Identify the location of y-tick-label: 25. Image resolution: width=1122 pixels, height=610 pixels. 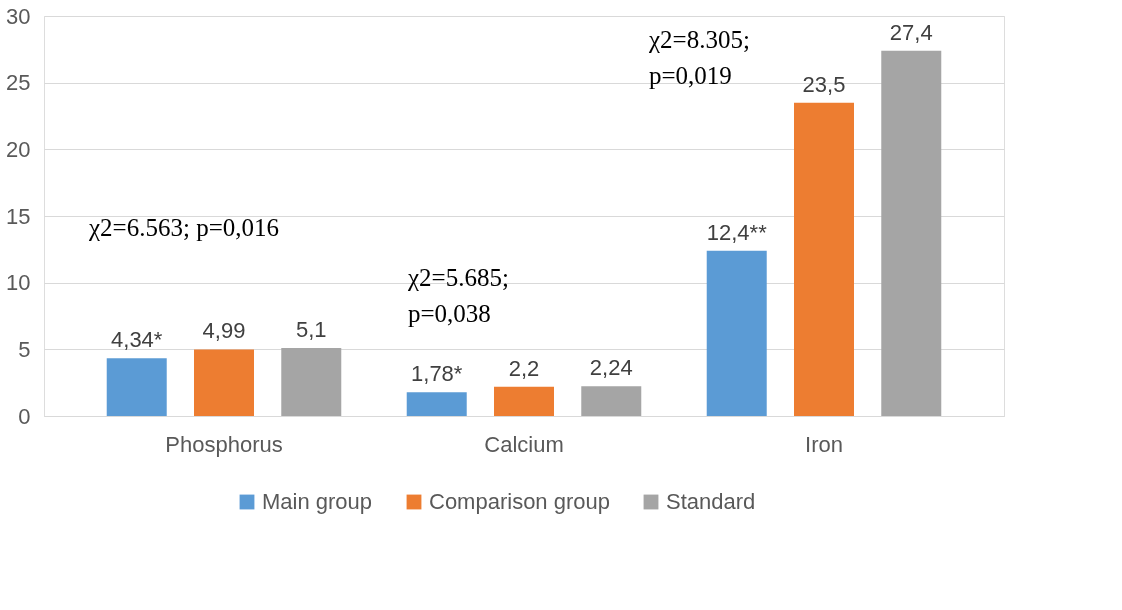
(18, 83).